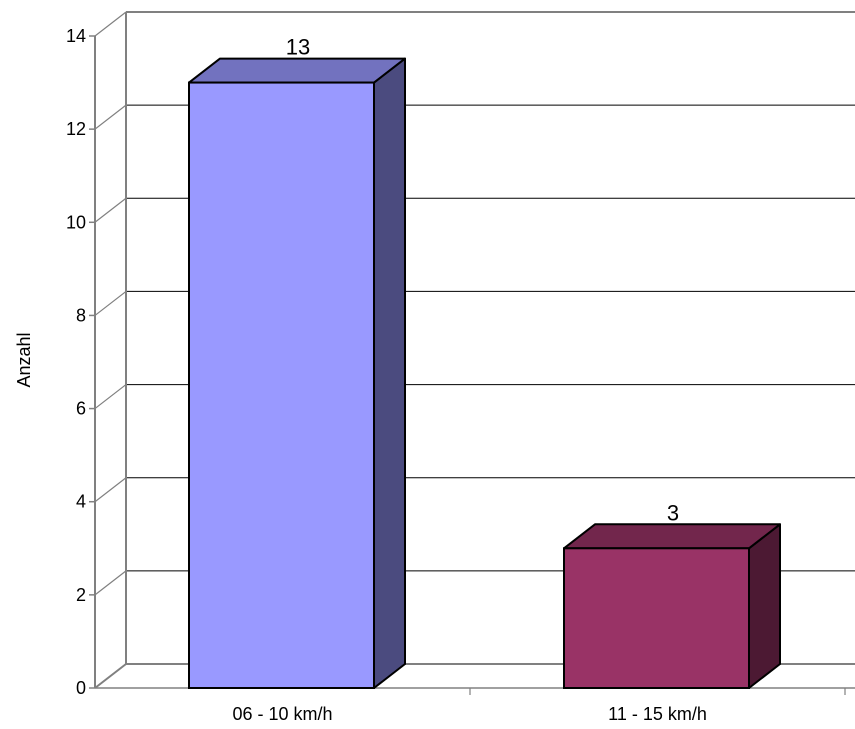  Describe the element at coordinates (76, 222) in the screenshot. I see `y-tick-label: 10` at that location.